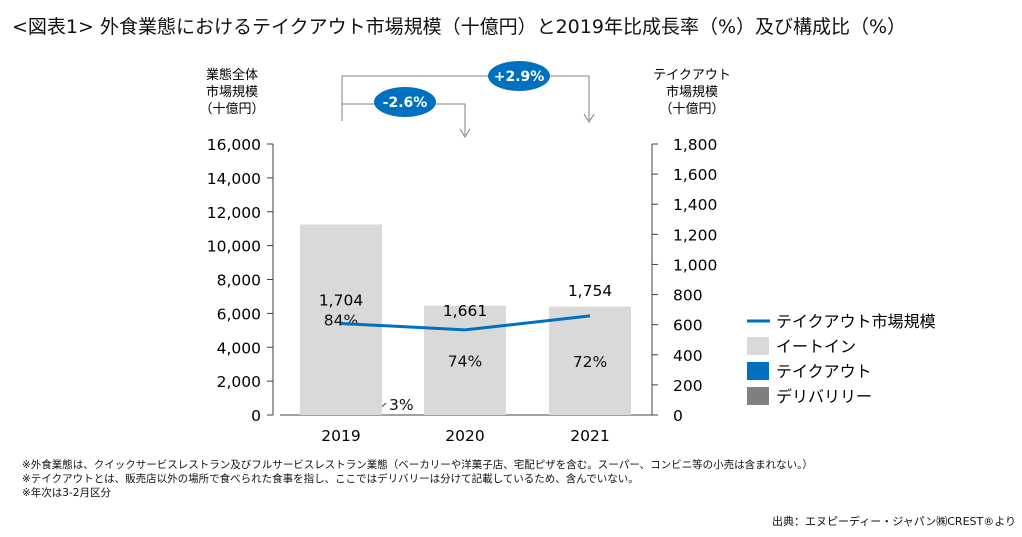  I want to click on legend-label: デリバリリー, so click(824, 396).